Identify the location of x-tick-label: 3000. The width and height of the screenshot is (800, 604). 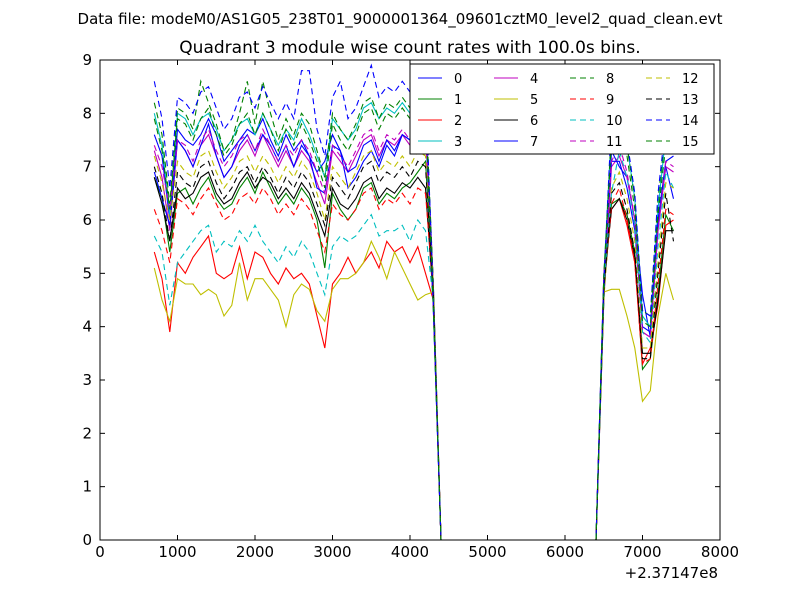
(332, 552).